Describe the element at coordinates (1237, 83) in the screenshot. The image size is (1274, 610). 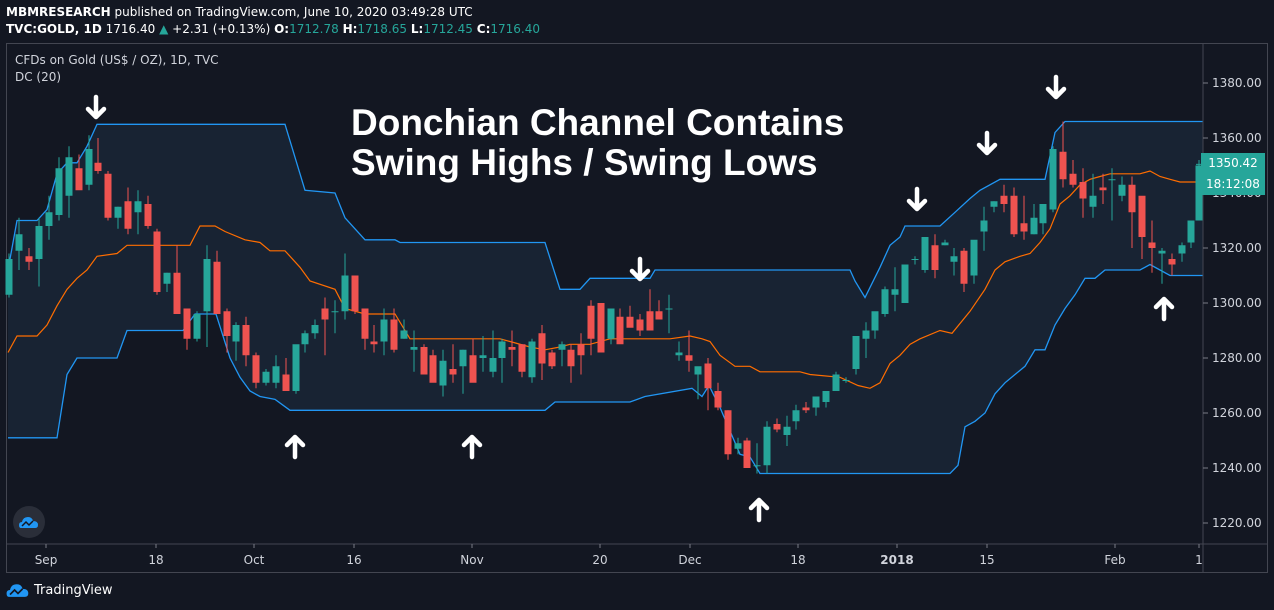
I see `y-tick-label: 1380.00` at that location.